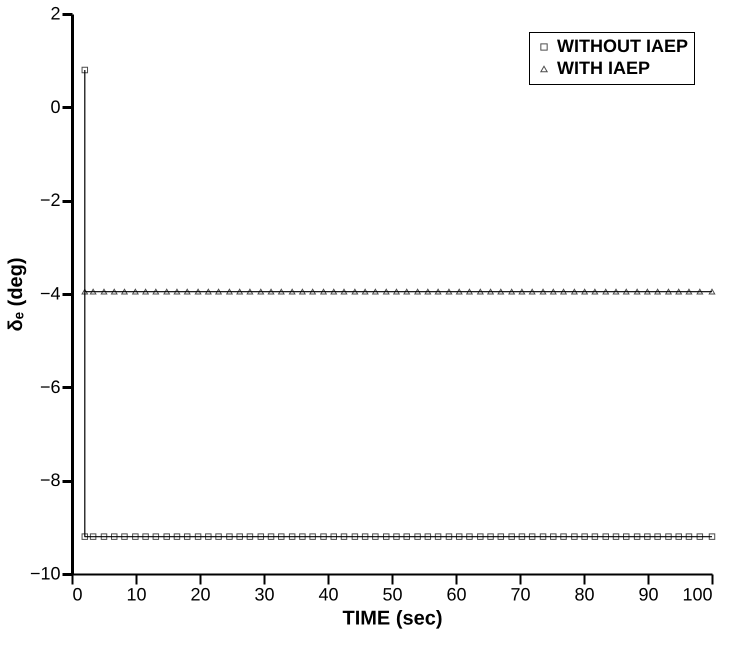 The image size is (751, 666). Describe the element at coordinates (392, 594) in the screenshot. I see `x-tick-label: 50` at that location.